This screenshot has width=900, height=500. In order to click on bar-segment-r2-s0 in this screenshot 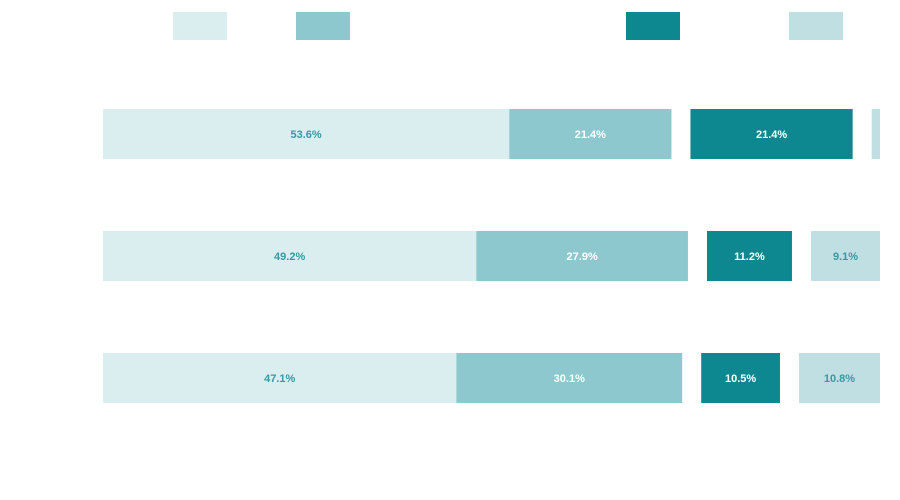, I will do `click(280, 378)`.